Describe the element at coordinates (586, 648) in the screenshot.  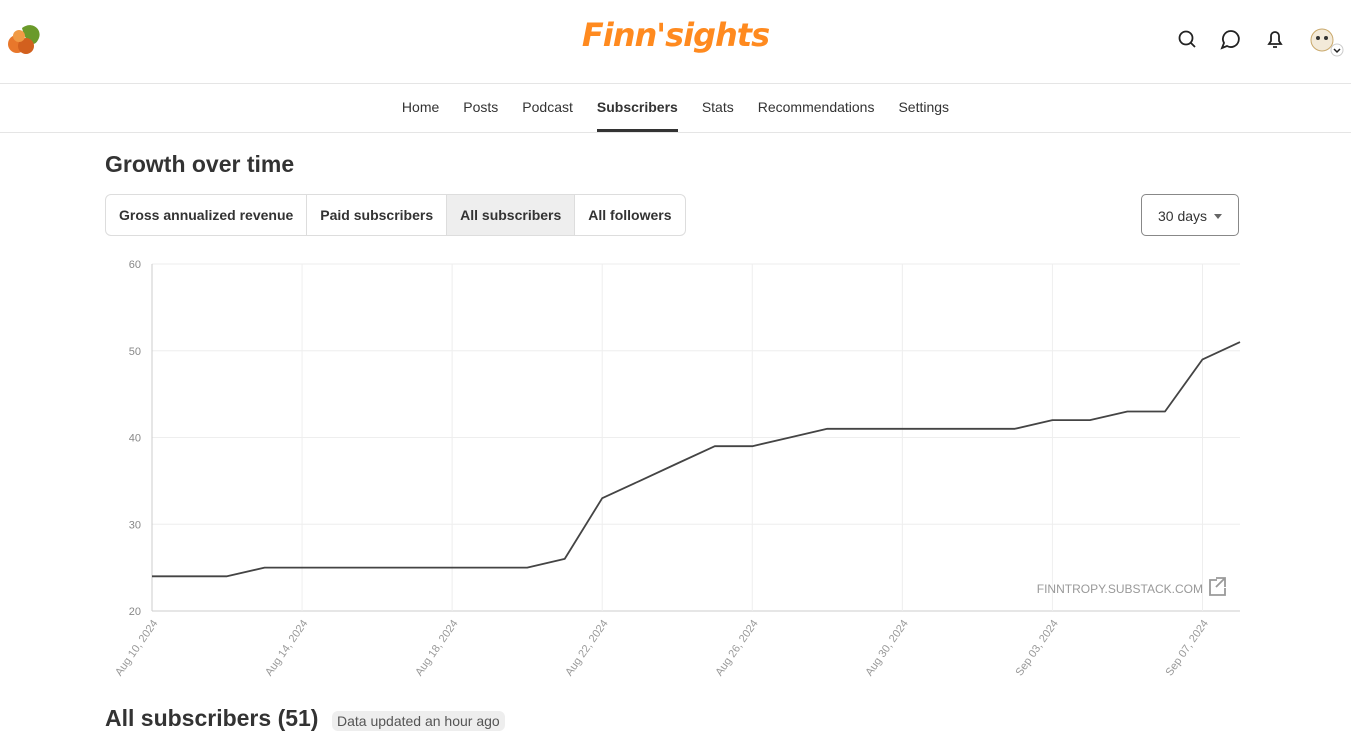
I see `x-tick-label: Aug 22, 2024` at that location.